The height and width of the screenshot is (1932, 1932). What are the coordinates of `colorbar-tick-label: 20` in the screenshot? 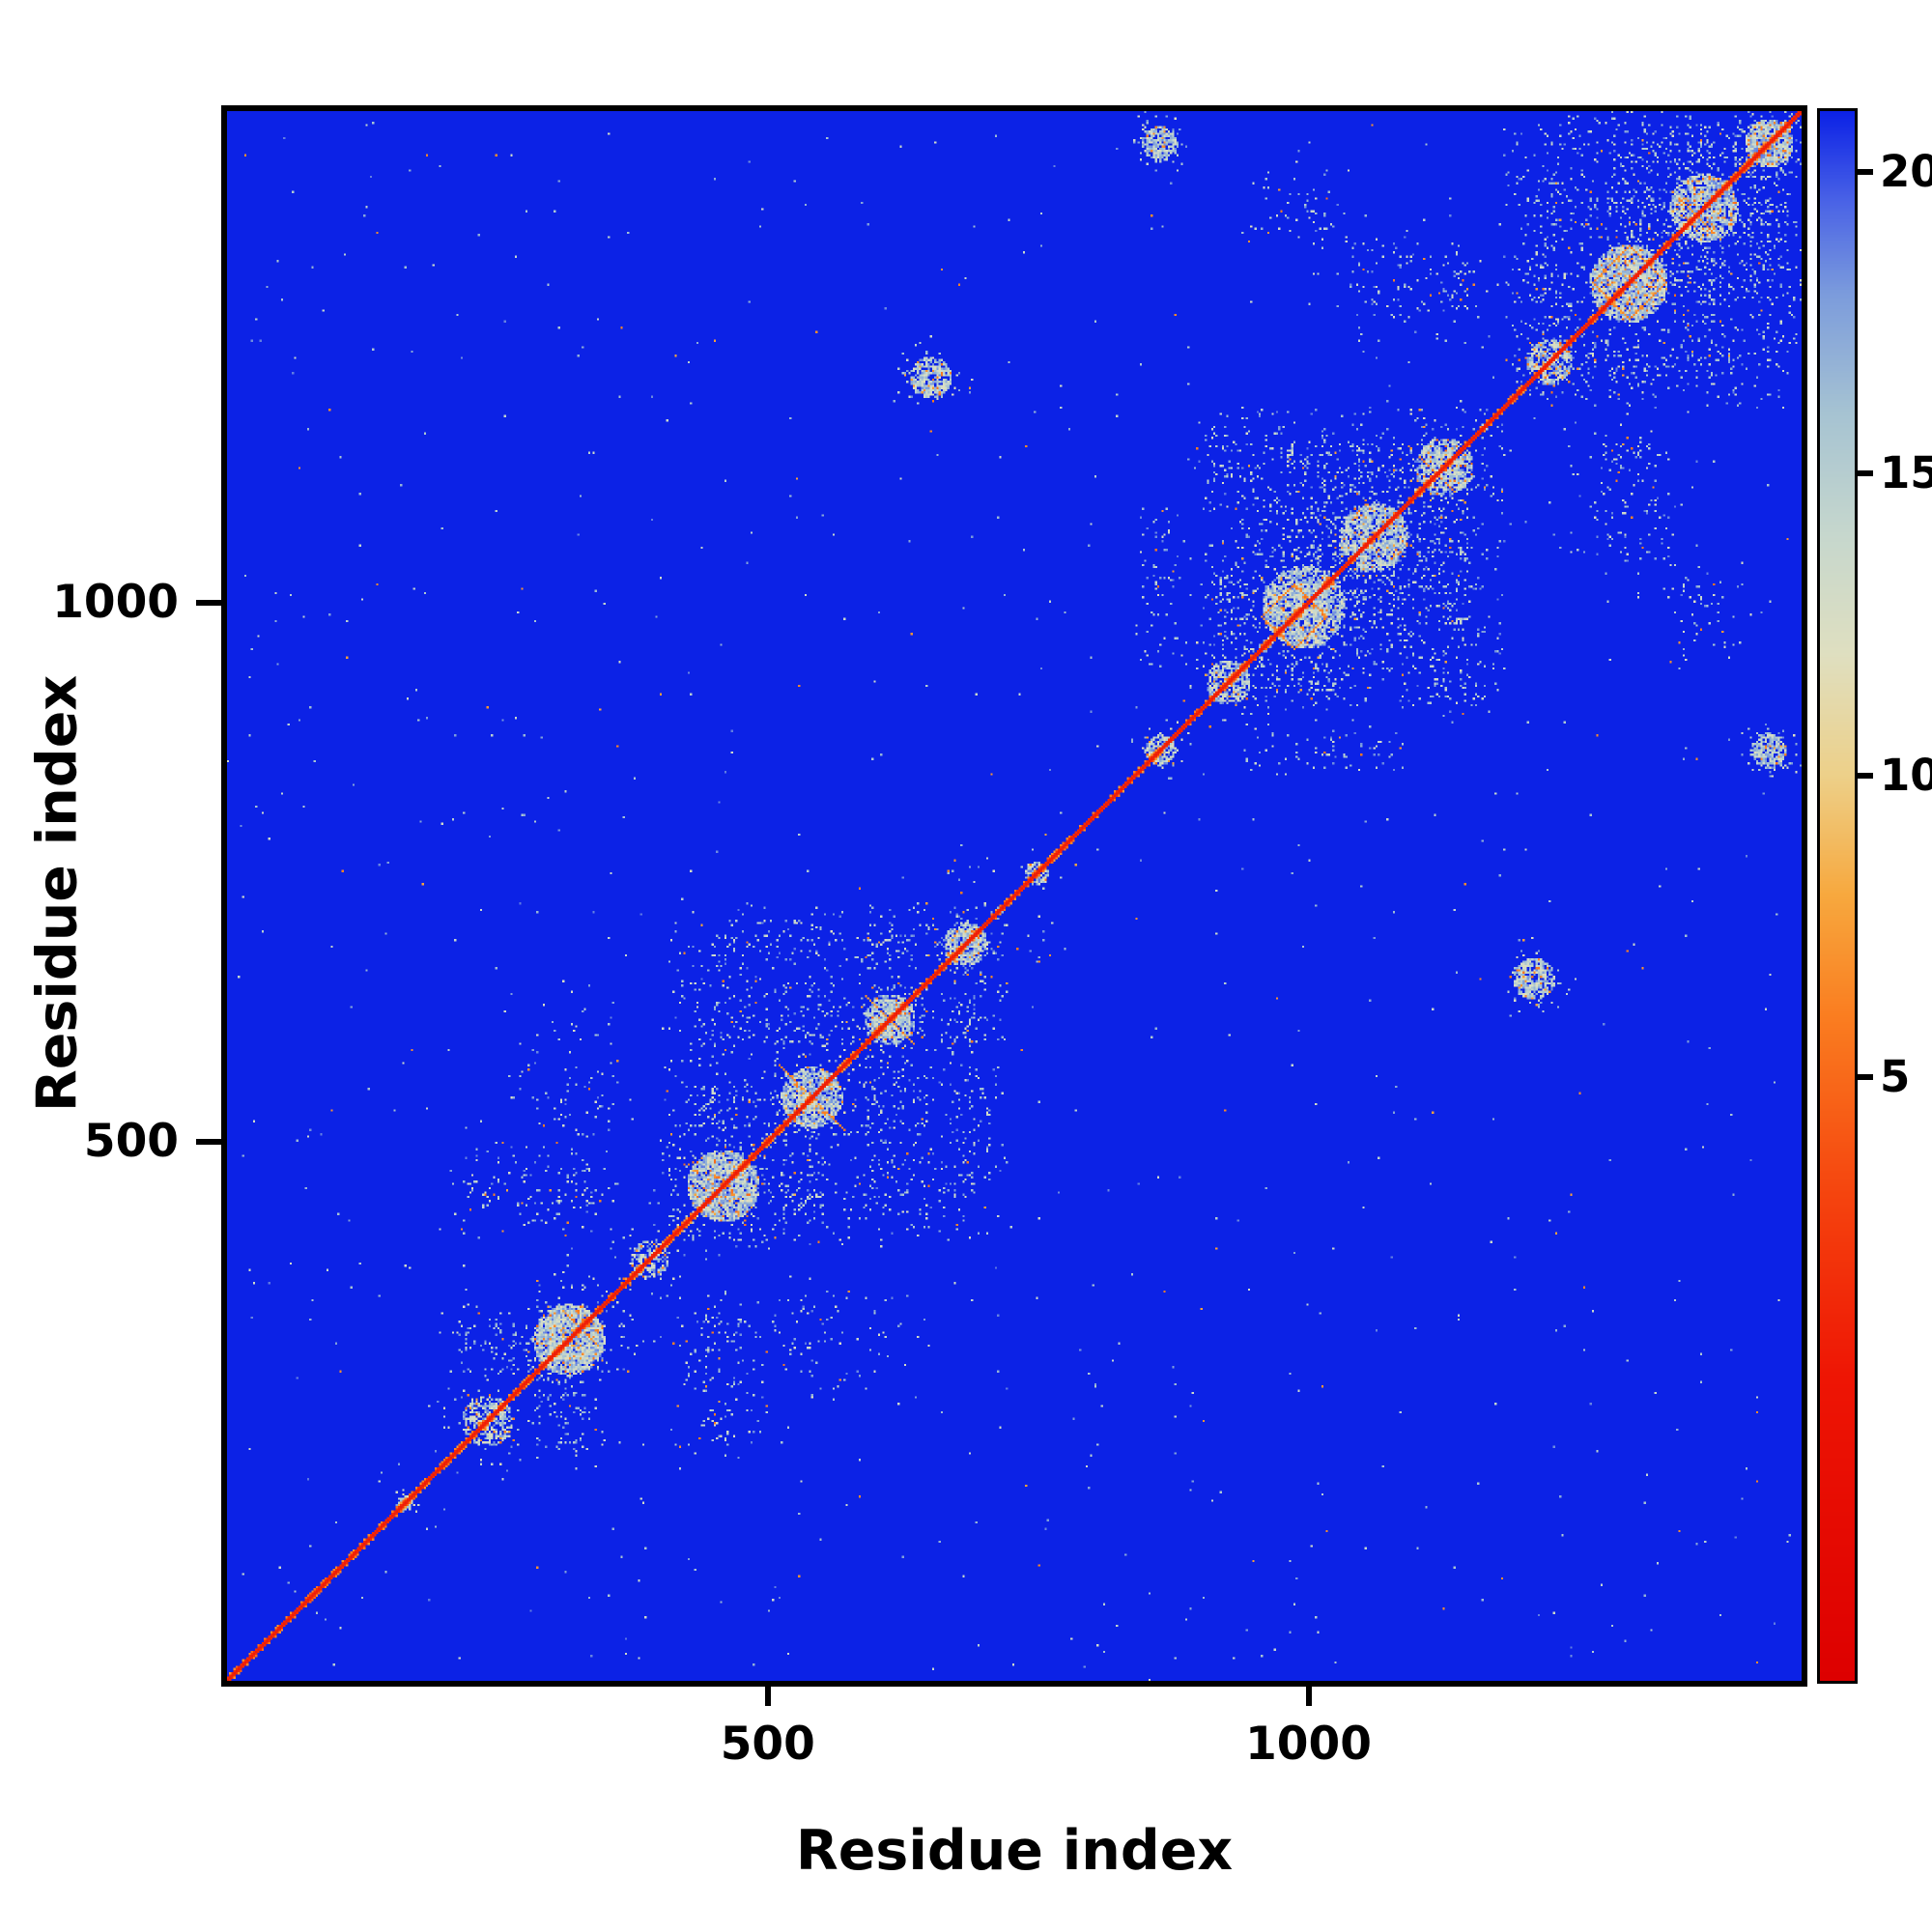 It's located at (1906, 171).